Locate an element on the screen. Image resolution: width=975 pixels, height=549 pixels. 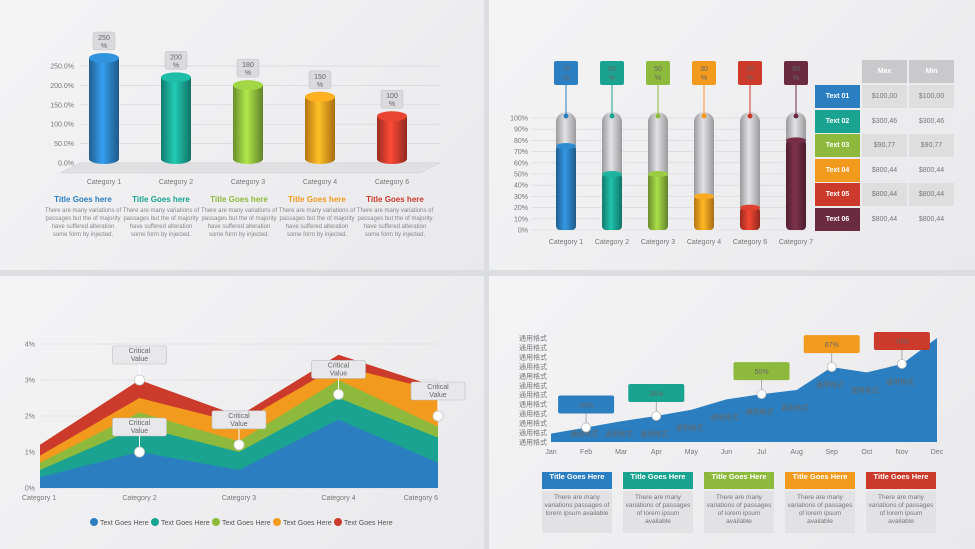
callout-label: 67% is located at coordinates (832, 345).